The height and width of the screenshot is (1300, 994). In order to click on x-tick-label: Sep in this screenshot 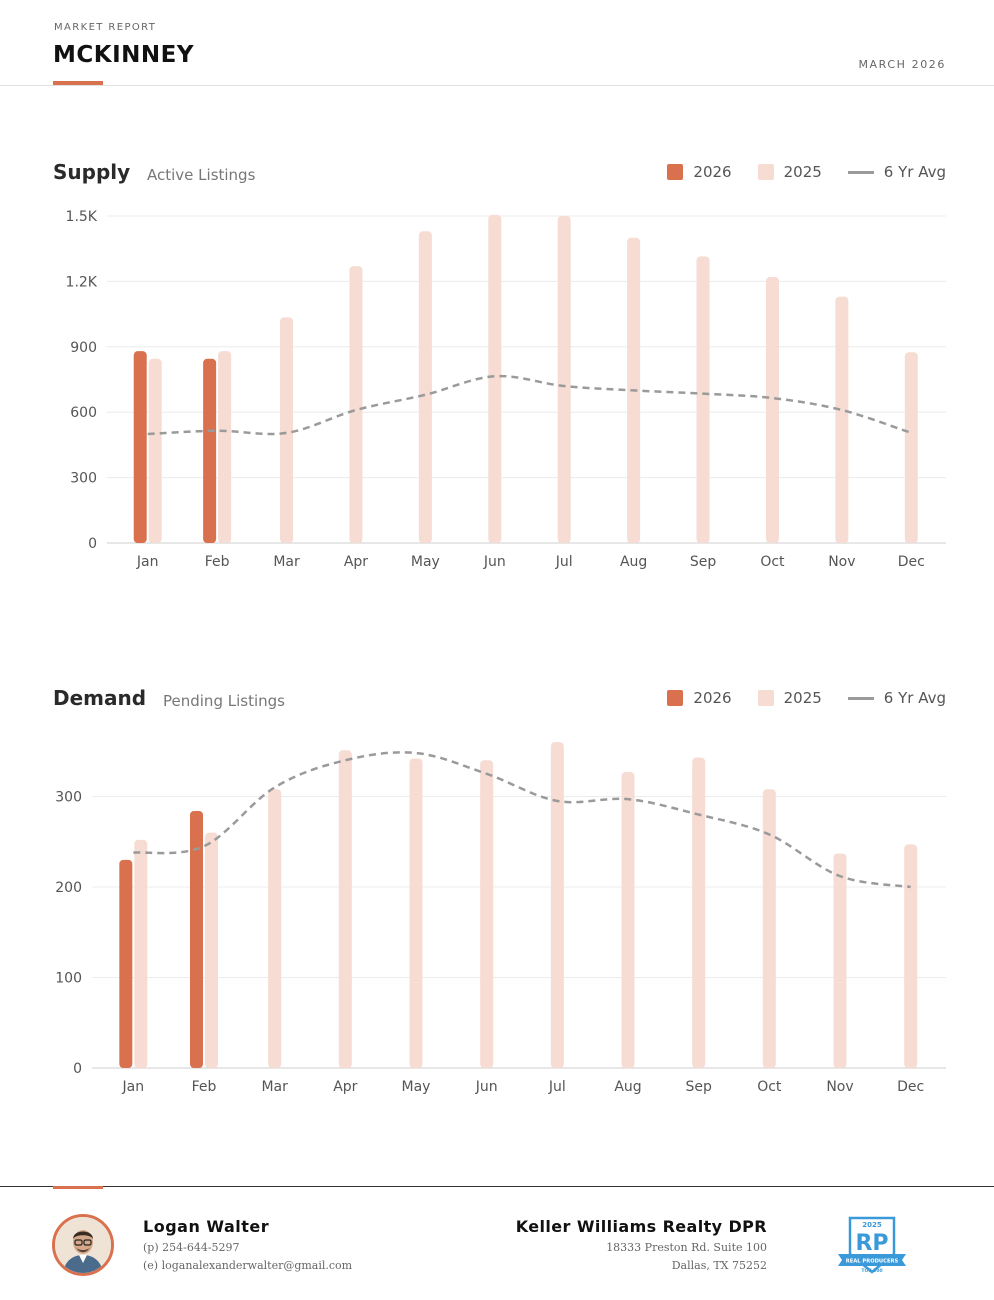, I will do `click(703, 562)`.